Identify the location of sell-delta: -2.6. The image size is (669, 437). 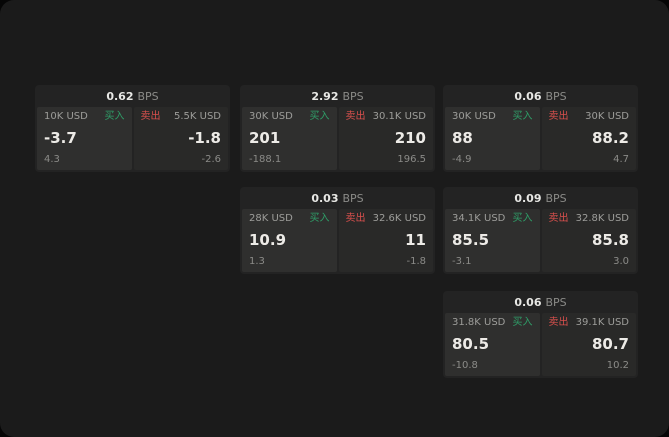
(211, 159).